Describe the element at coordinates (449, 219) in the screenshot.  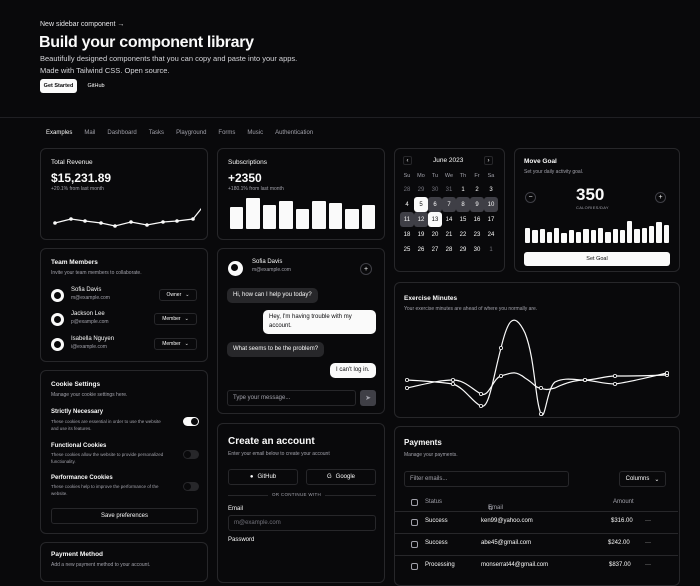
I see `calendar-day: 14` at that location.